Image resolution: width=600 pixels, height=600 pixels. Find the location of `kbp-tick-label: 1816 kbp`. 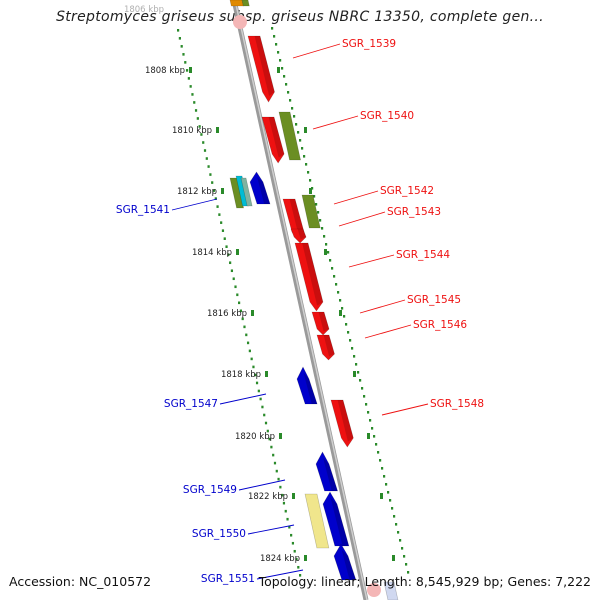

kbp-tick-label: 1816 kbp is located at coordinates (227, 314).